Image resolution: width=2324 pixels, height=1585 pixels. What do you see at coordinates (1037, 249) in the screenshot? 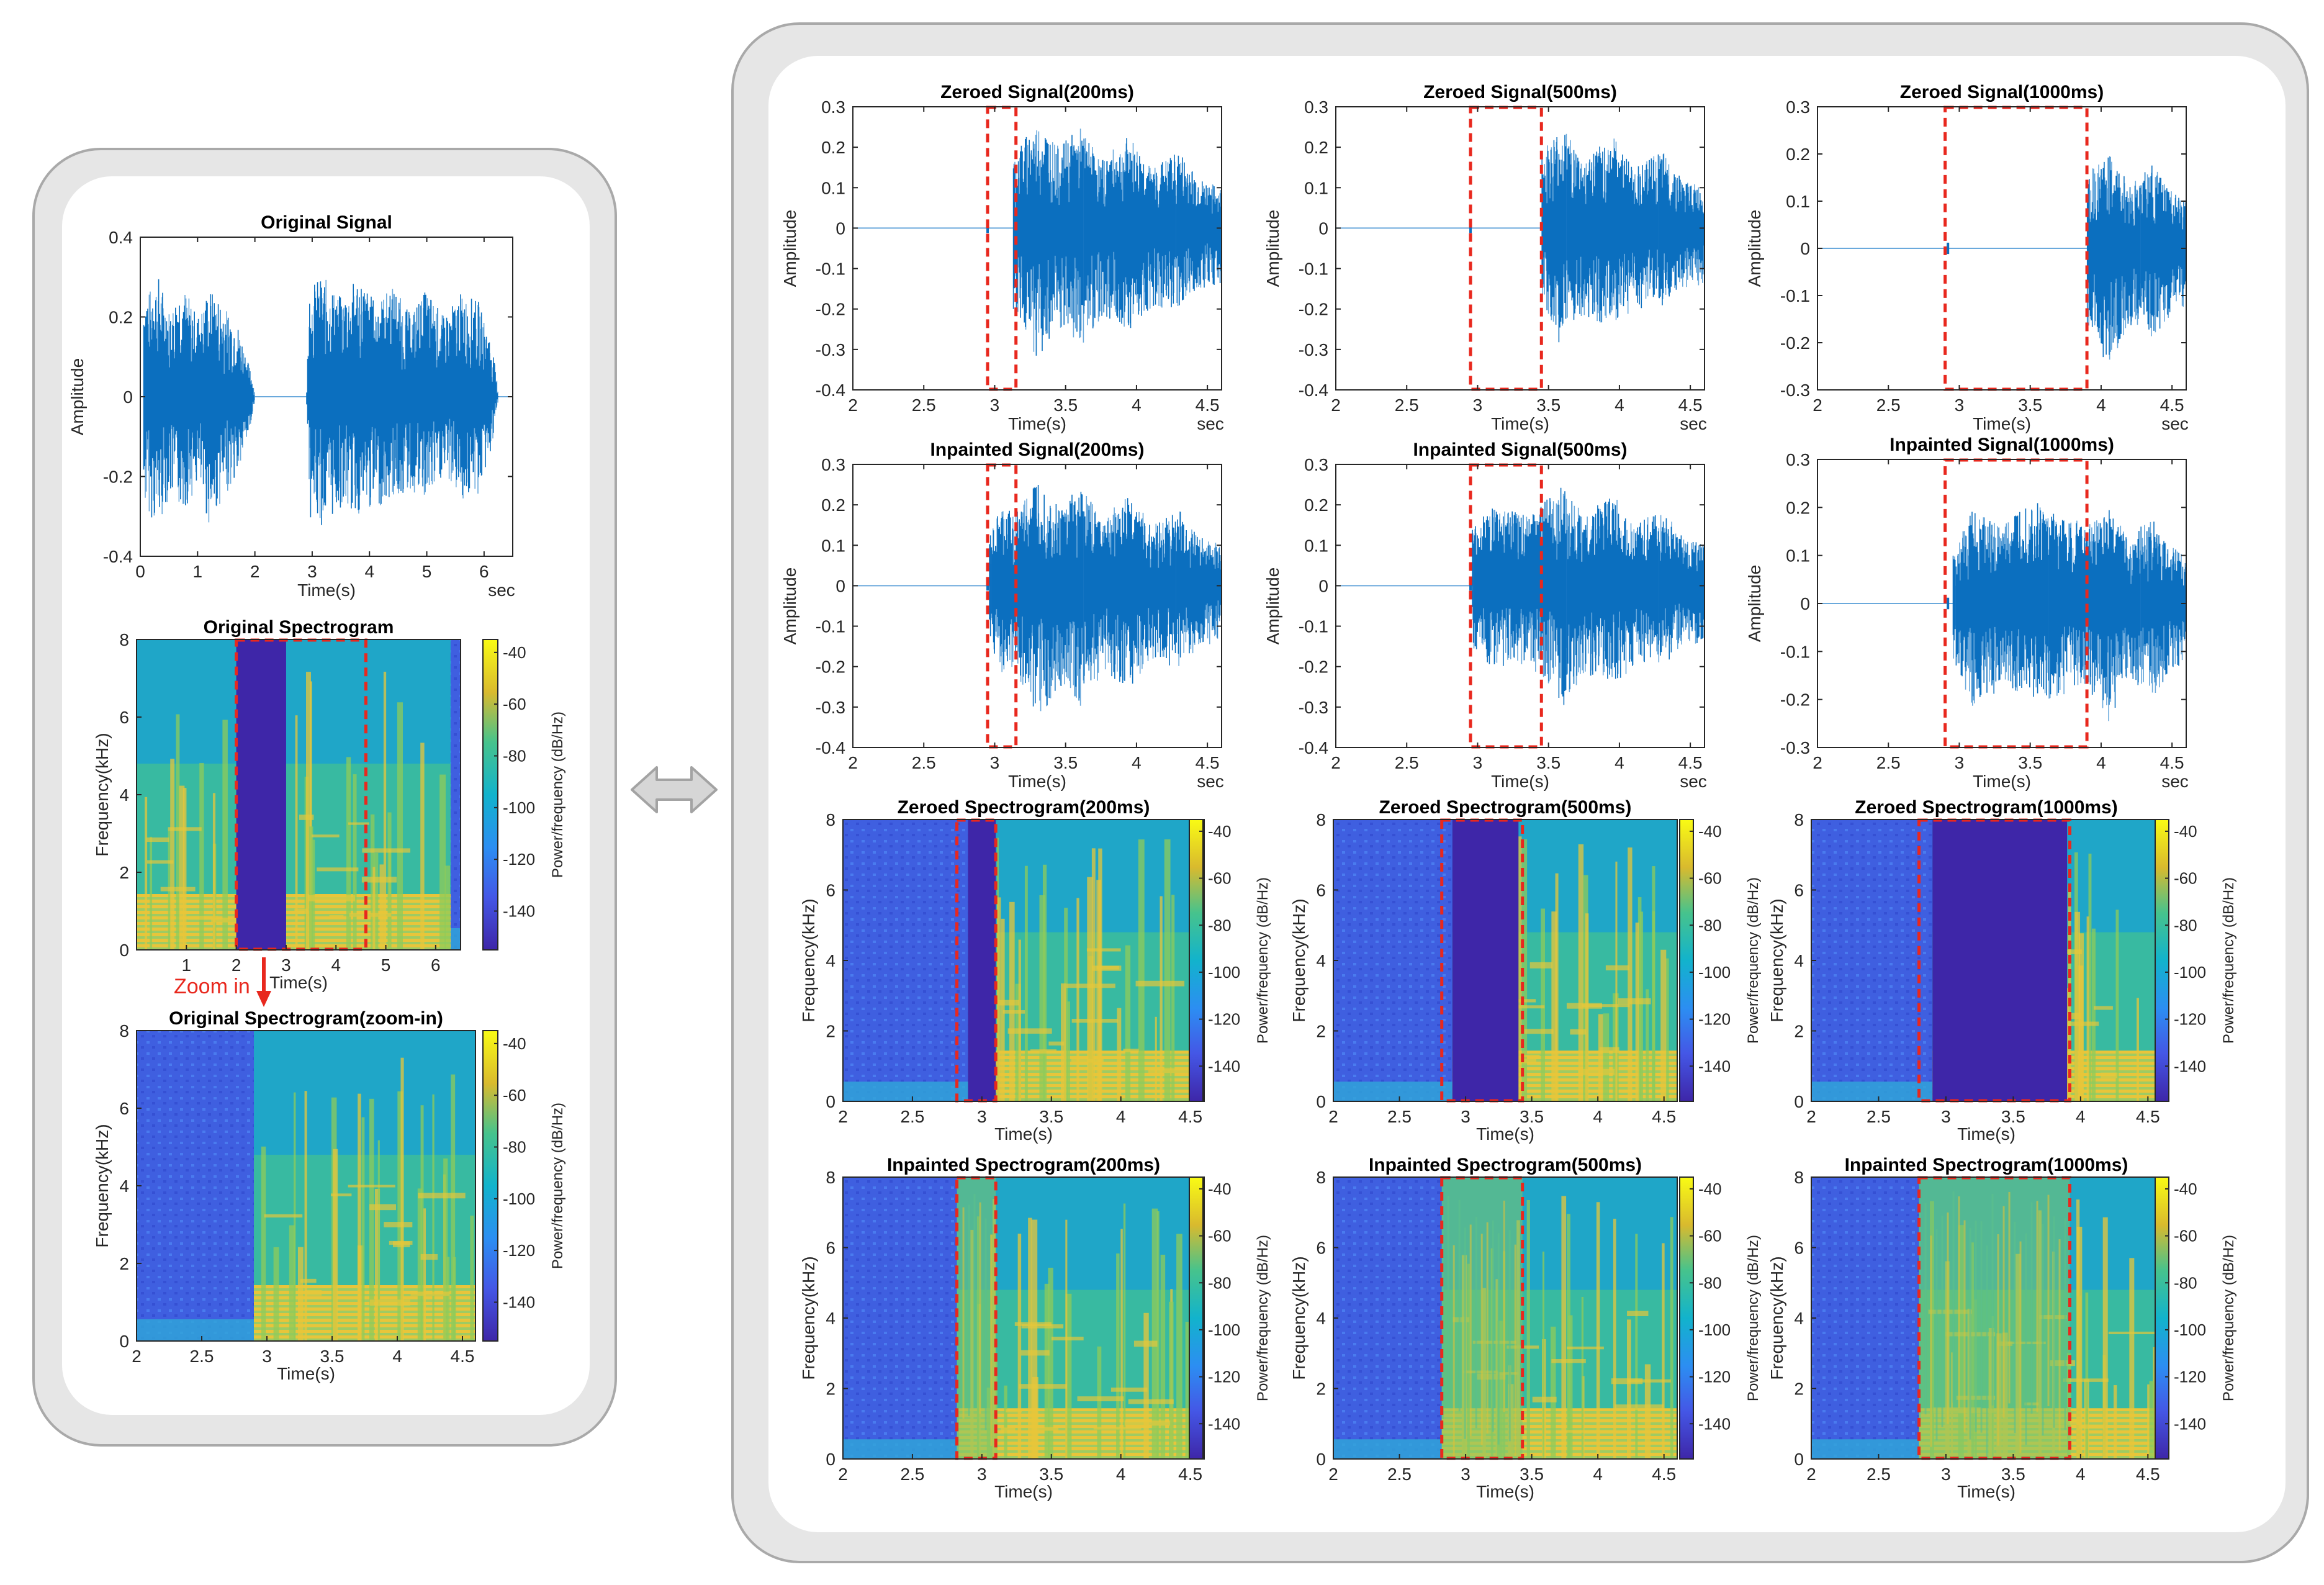
I see `axes-frame` at bounding box center [1037, 249].